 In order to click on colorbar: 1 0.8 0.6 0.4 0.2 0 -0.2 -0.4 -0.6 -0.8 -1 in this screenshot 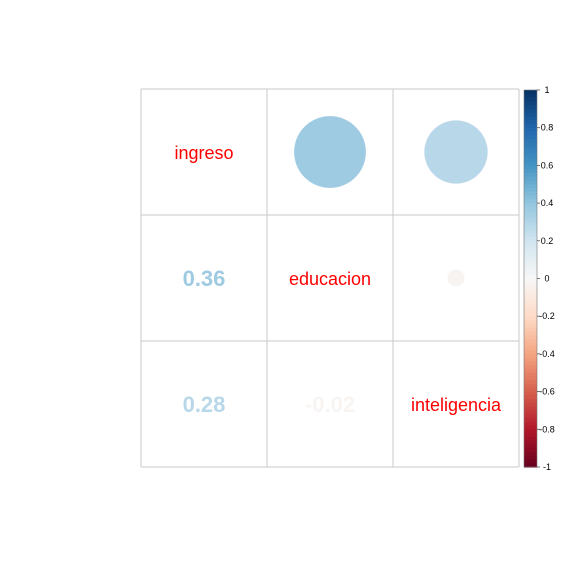, I will do `click(539, 278)`.